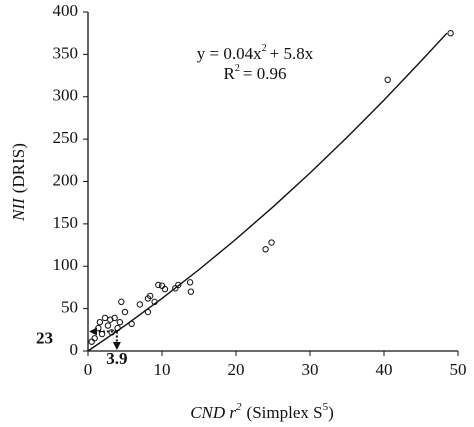  What do you see at coordinates (66, 52) in the screenshot?
I see `y-tick-label: 350` at bounding box center [66, 52].